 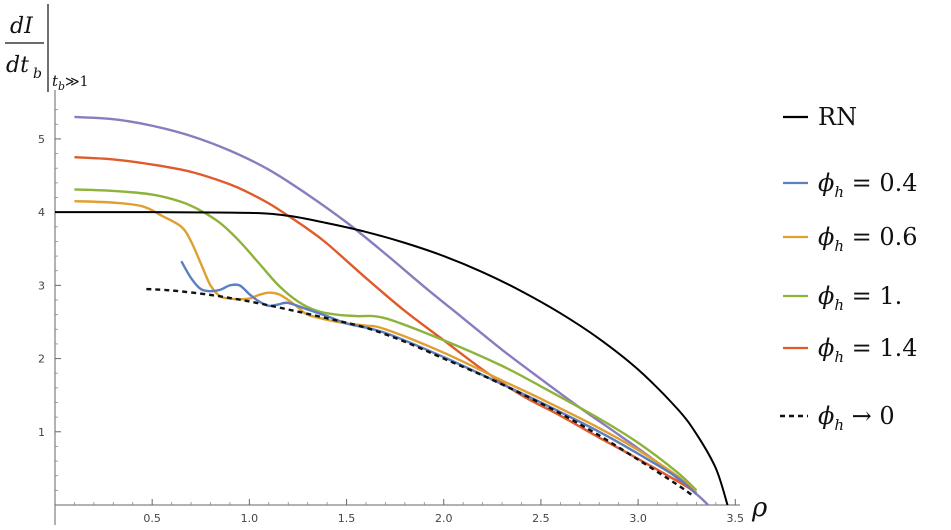 What do you see at coordinates (347, 518) in the screenshot?
I see `x-tick-label: 1.5` at bounding box center [347, 518].